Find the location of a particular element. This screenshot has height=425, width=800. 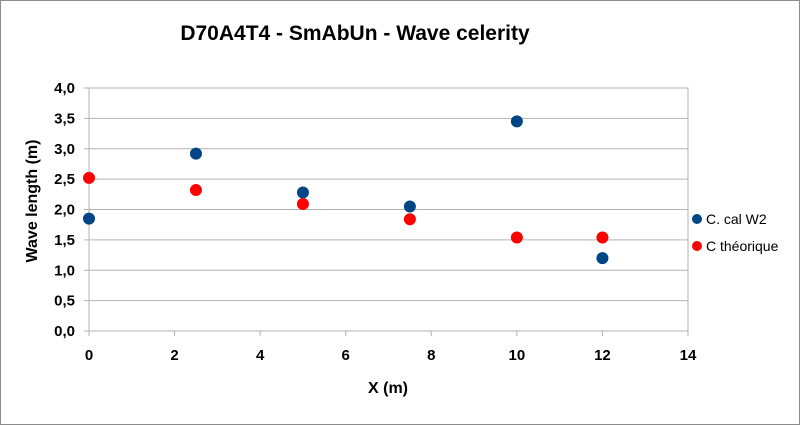

legend: C. cal W2 C théorique is located at coordinates (735, 232).